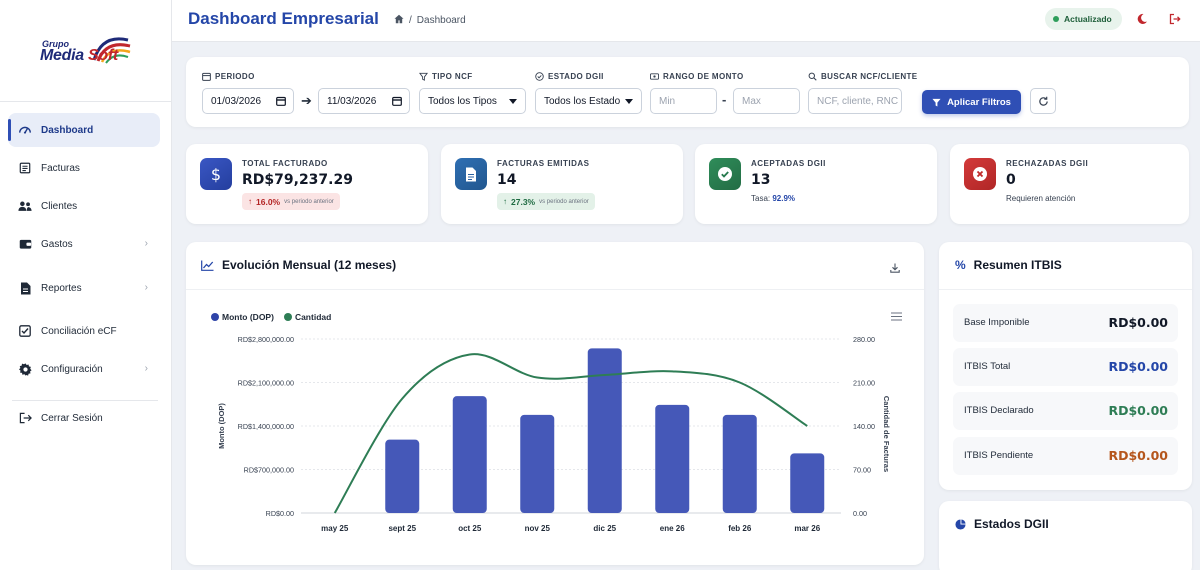 The image size is (1200, 570). What do you see at coordinates (352, 101) in the screenshot?
I see `fecha-hasta-value: 11/03/2026` at bounding box center [352, 101].